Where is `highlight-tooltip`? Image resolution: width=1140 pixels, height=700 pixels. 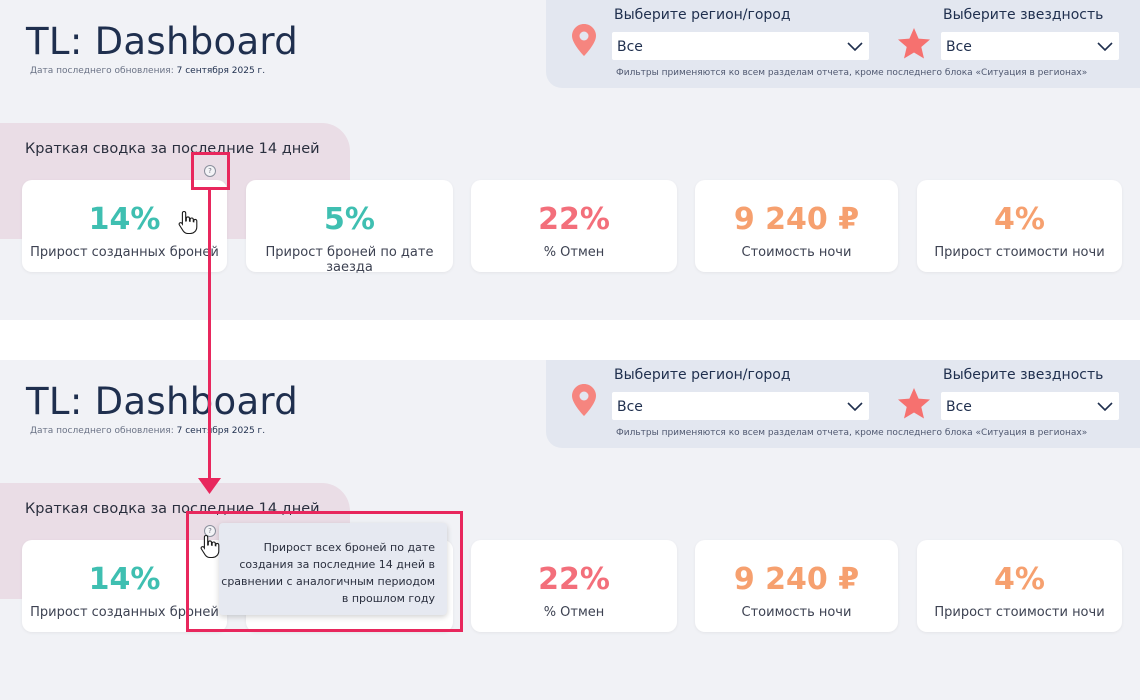 highlight-tooltip is located at coordinates (324, 571).